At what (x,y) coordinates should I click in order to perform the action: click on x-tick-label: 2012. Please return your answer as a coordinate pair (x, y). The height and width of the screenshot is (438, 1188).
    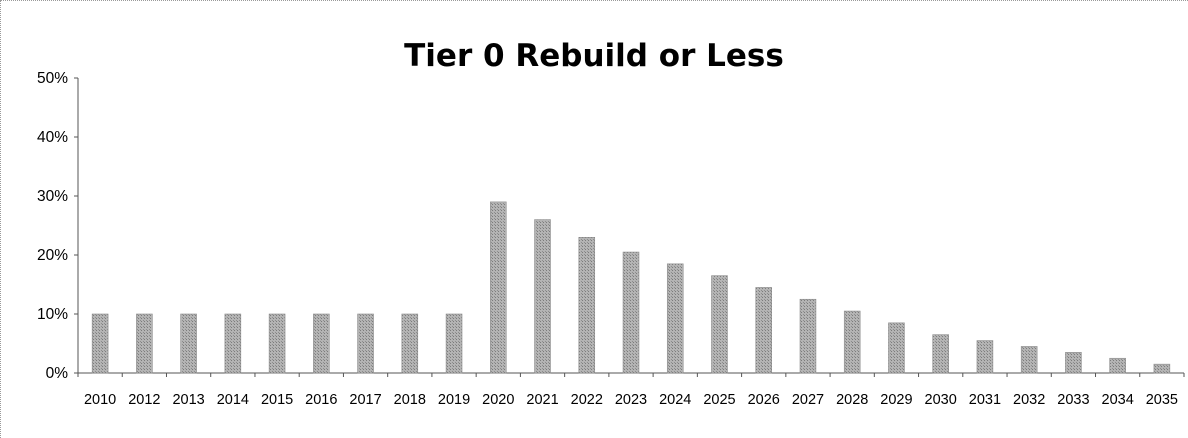
    Looking at the image, I should click on (144, 400).